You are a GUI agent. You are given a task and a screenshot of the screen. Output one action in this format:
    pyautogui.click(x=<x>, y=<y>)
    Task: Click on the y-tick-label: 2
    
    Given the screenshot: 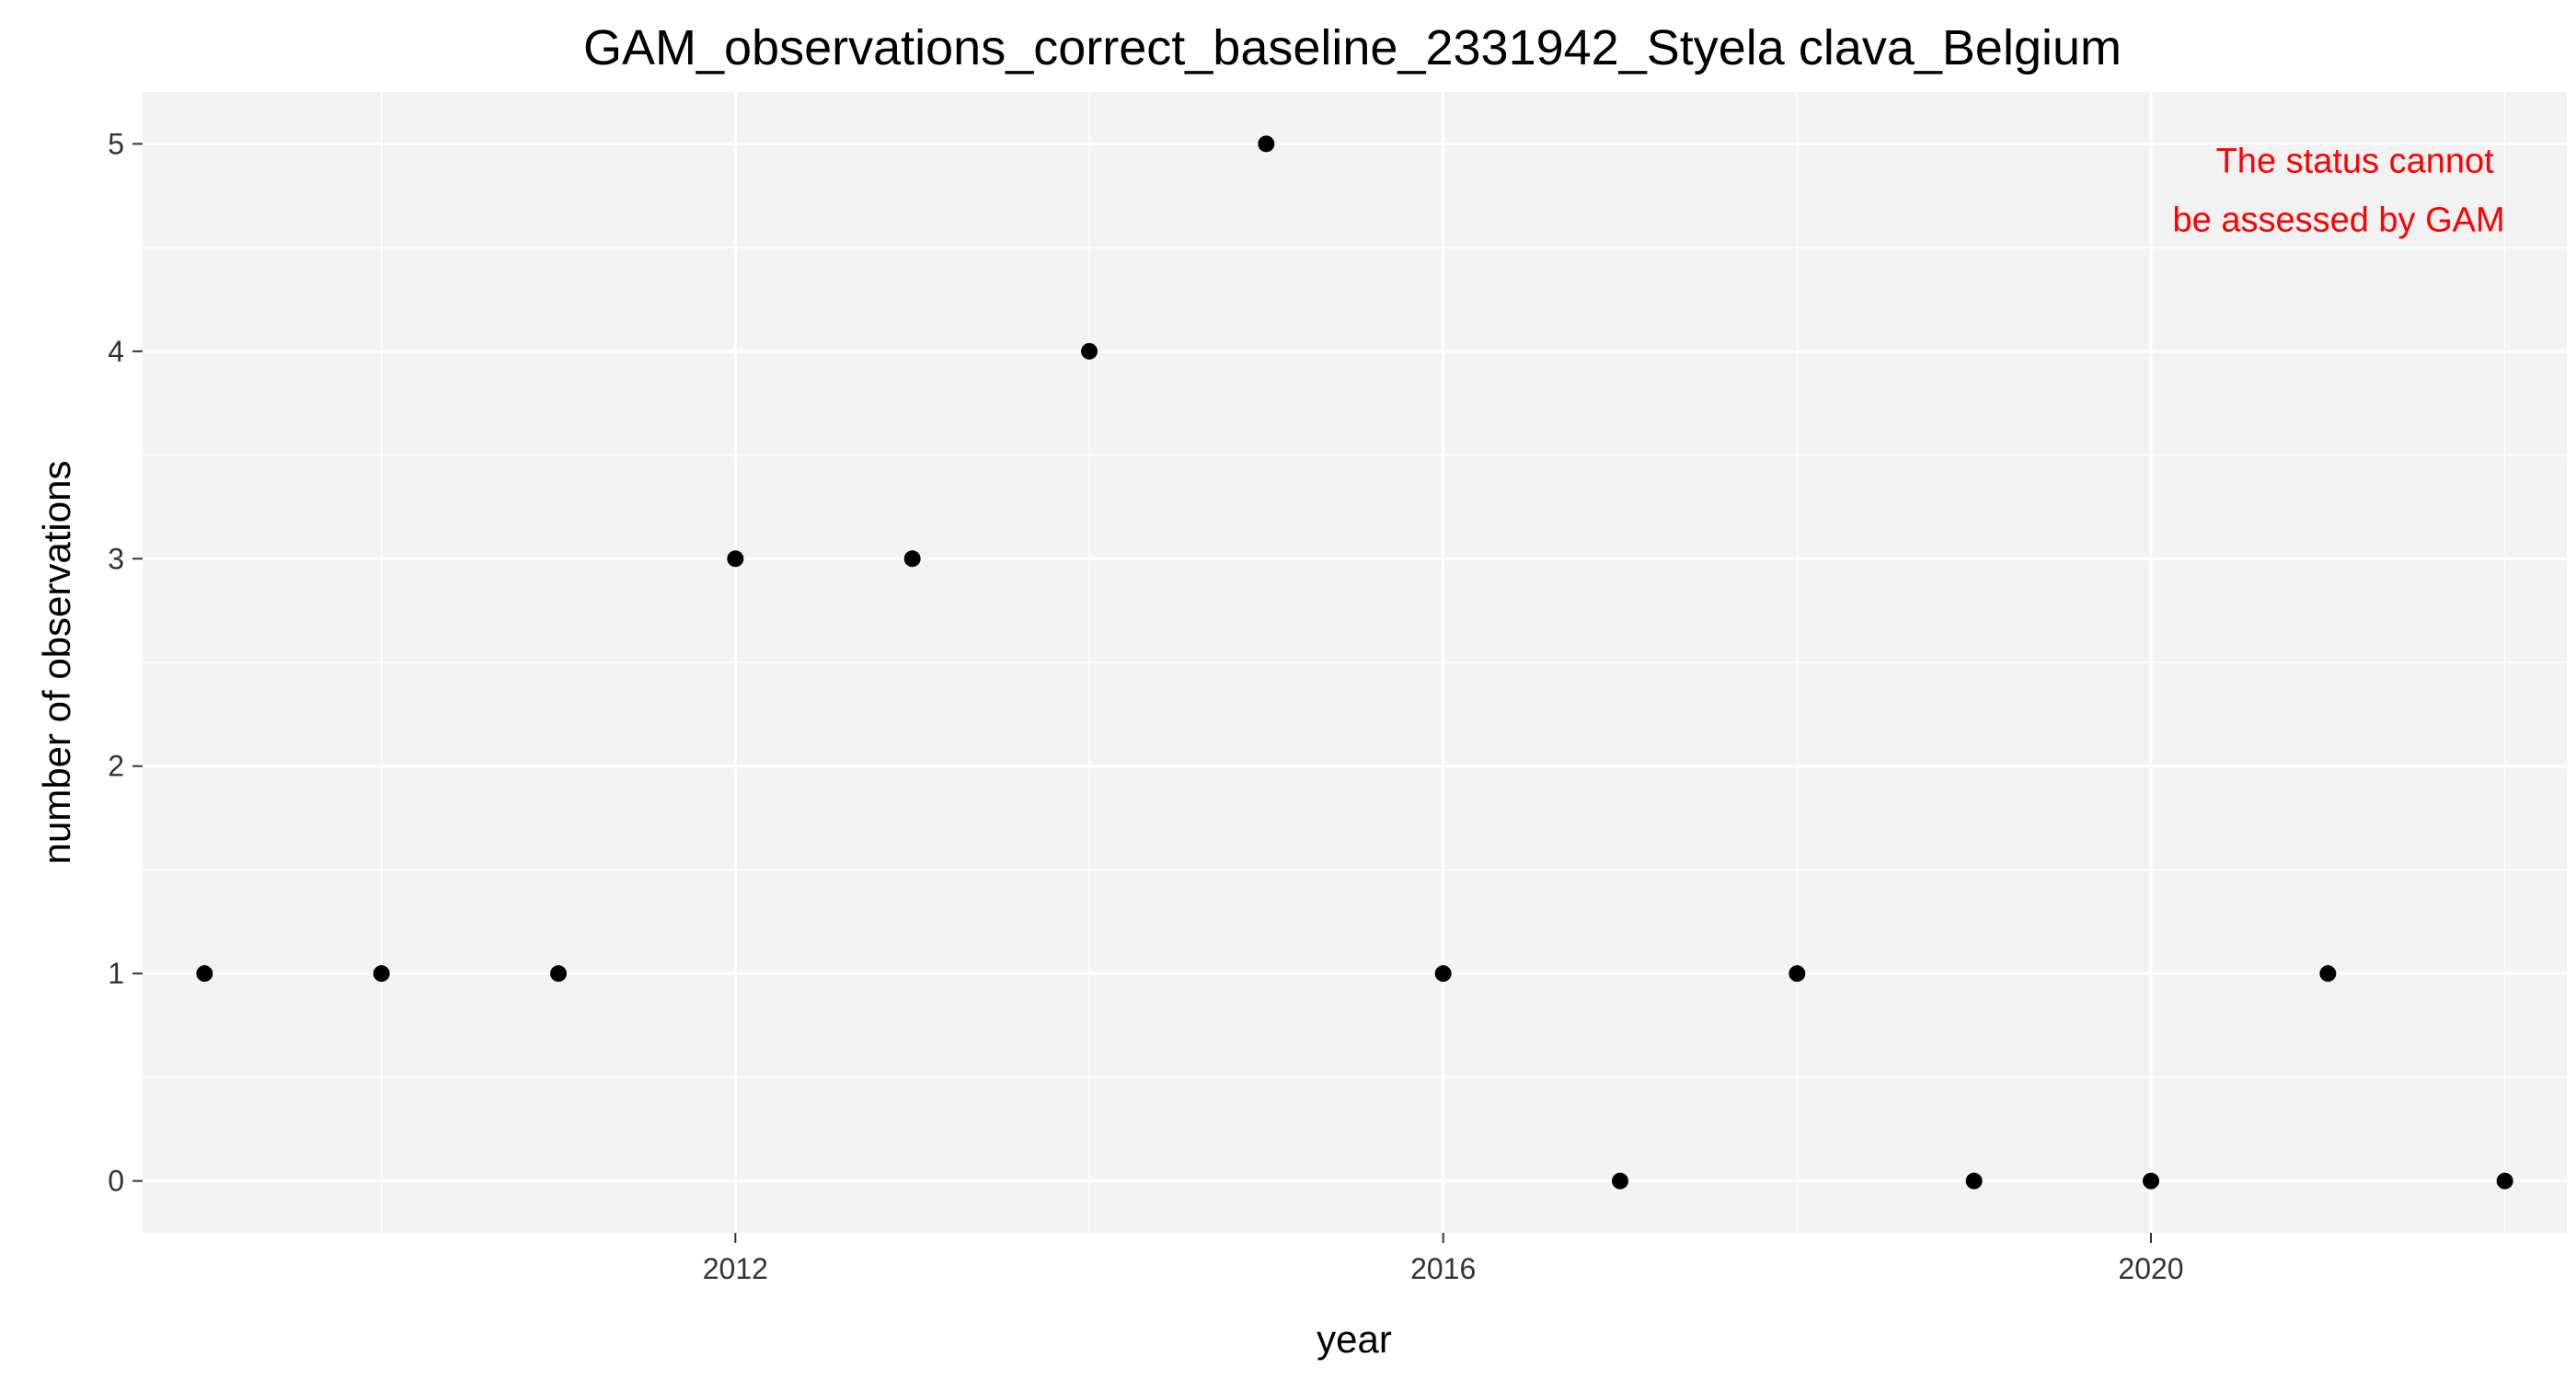 What is the action you would take?
    pyautogui.click(x=116, y=766)
    